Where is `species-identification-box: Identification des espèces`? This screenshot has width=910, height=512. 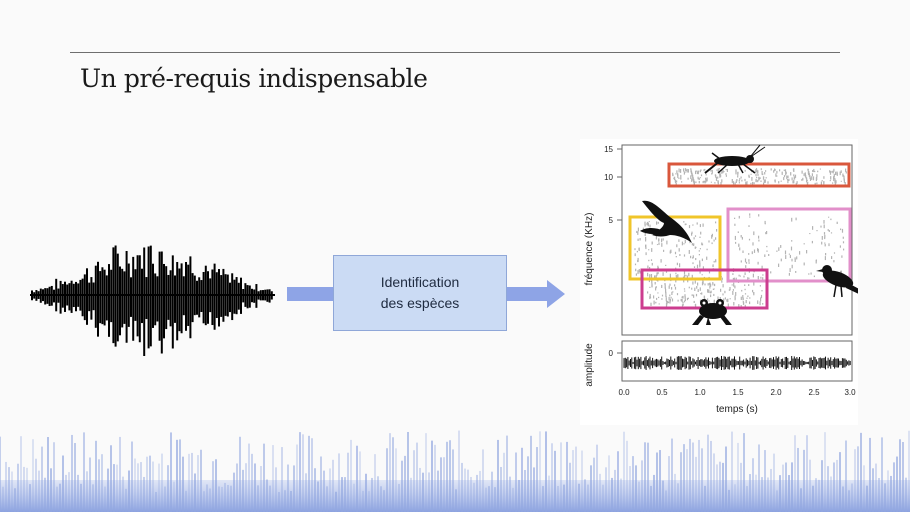 species-identification-box: Identification des espèces is located at coordinates (420, 293).